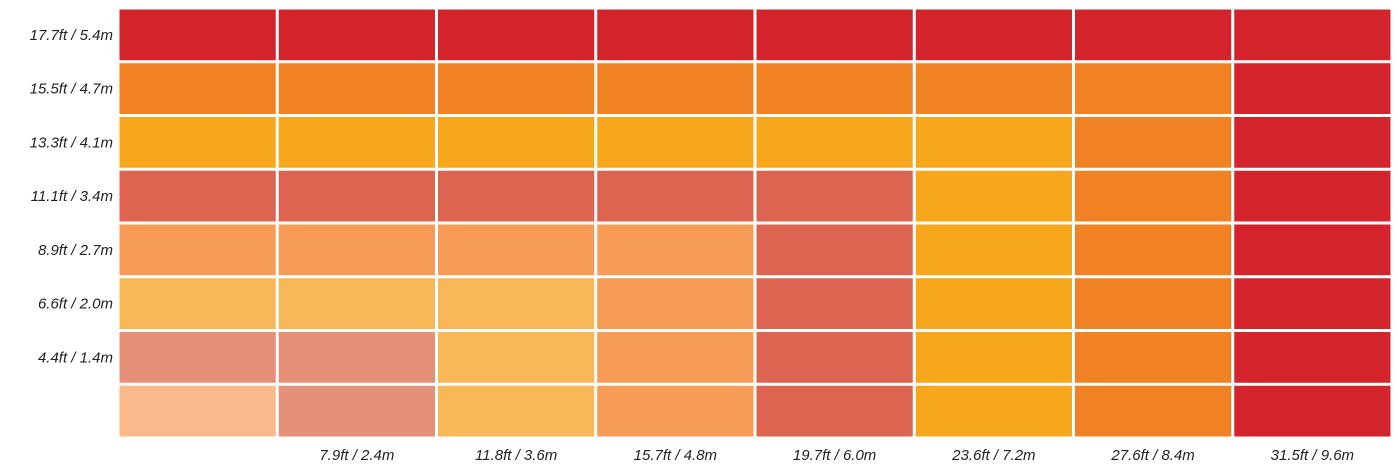  I want to click on x-tick-label: 11.8ft / 3.6m, so click(516, 455).